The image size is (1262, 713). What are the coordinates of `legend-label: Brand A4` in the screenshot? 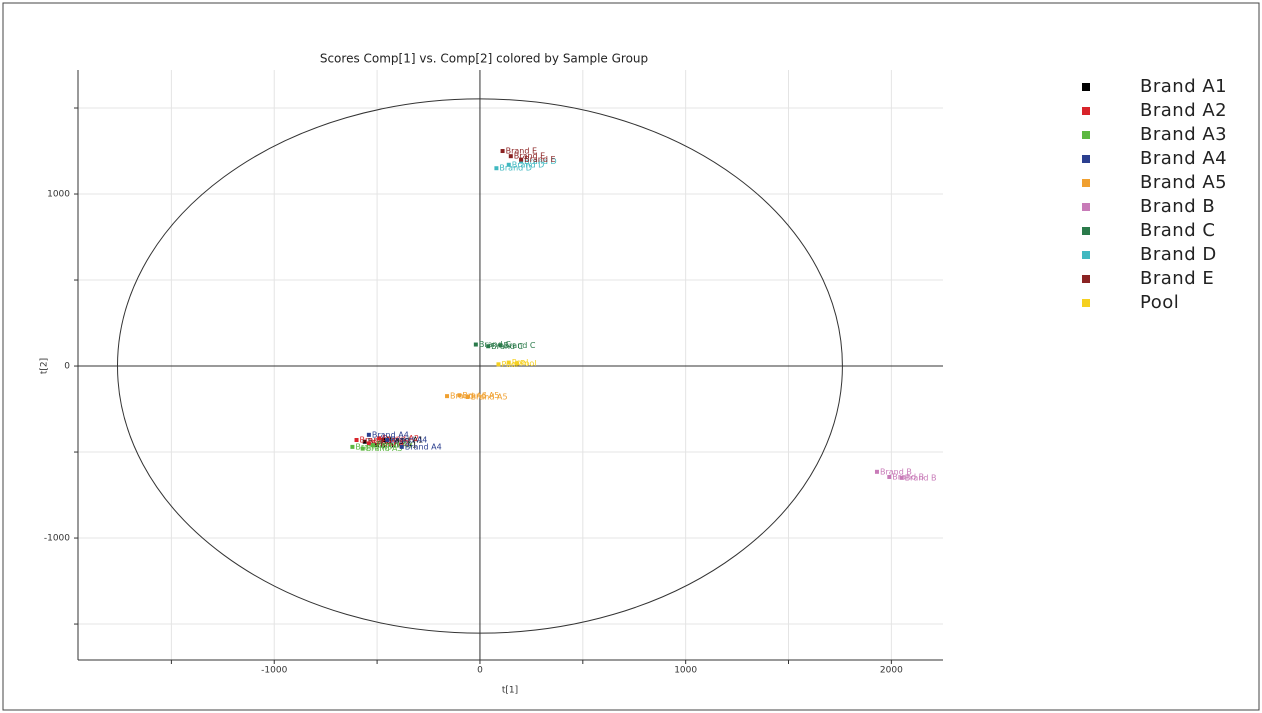 It's located at (1183, 158).